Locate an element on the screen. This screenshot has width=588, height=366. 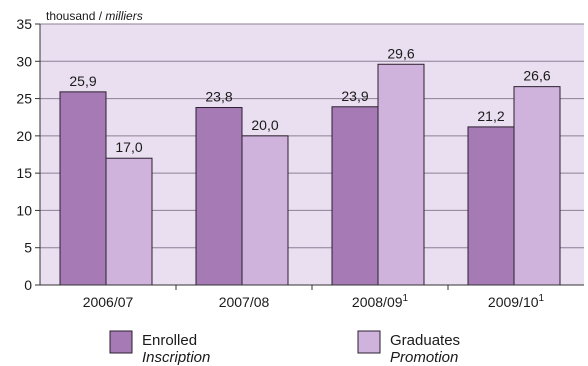
y-tick-label: 35 is located at coordinates (24, 24).